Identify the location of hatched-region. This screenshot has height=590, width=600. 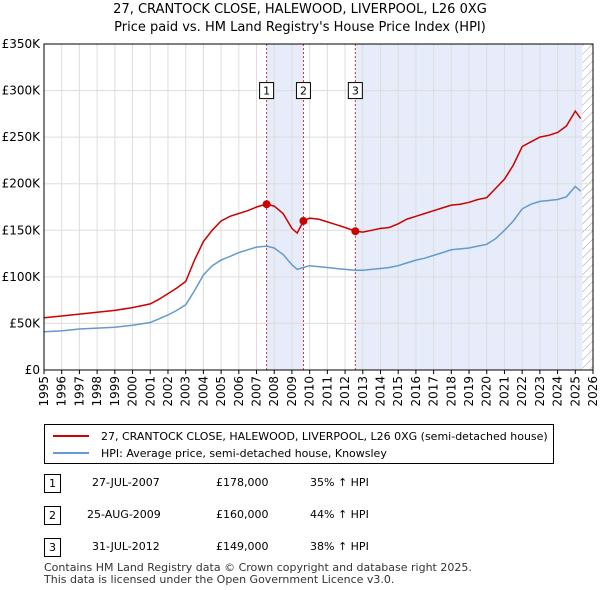
(587, 207).